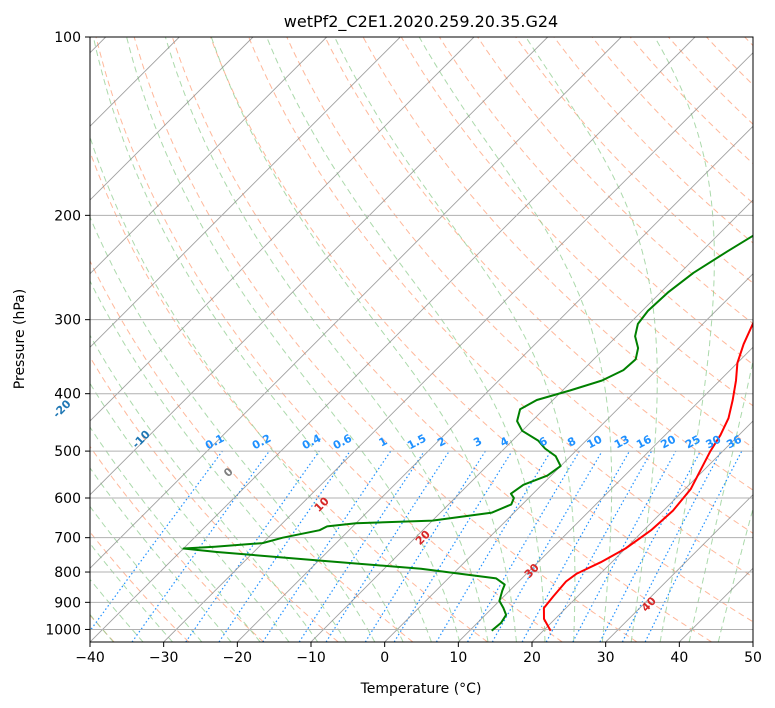  I want to click on mixing-ratio-label: 16, so click(644, 442).